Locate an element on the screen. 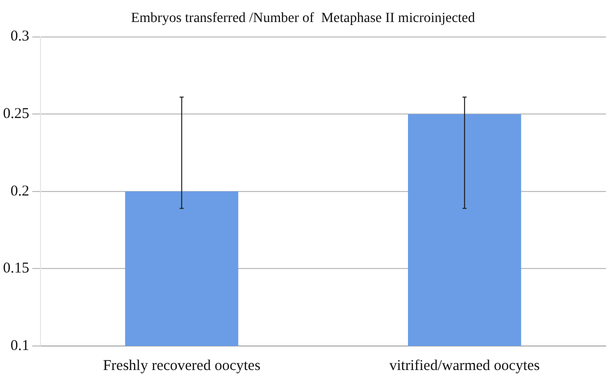 The image size is (610, 388). y-tick-label: 0.15 is located at coordinates (16, 268).